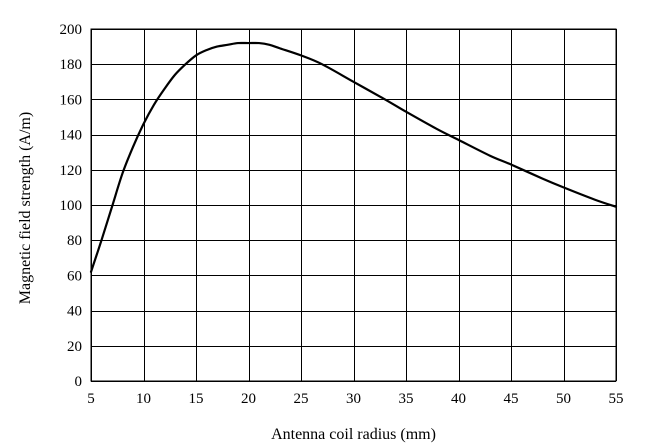  What do you see at coordinates (196, 399) in the screenshot?
I see `x-tick-label: 15` at bounding box center [196, 399].